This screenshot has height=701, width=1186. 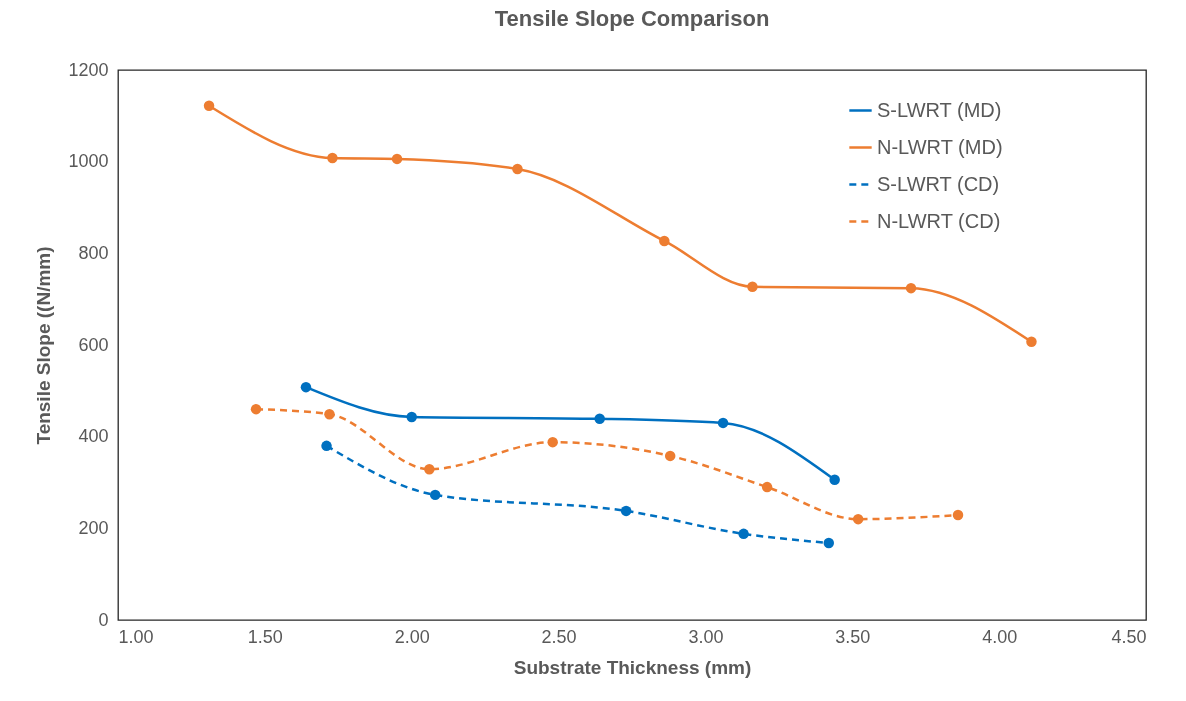 What do you see at coordinates (103, 619) in the screenshot?
I see `y-tick-label: 0` at bounding box center [103, 619].